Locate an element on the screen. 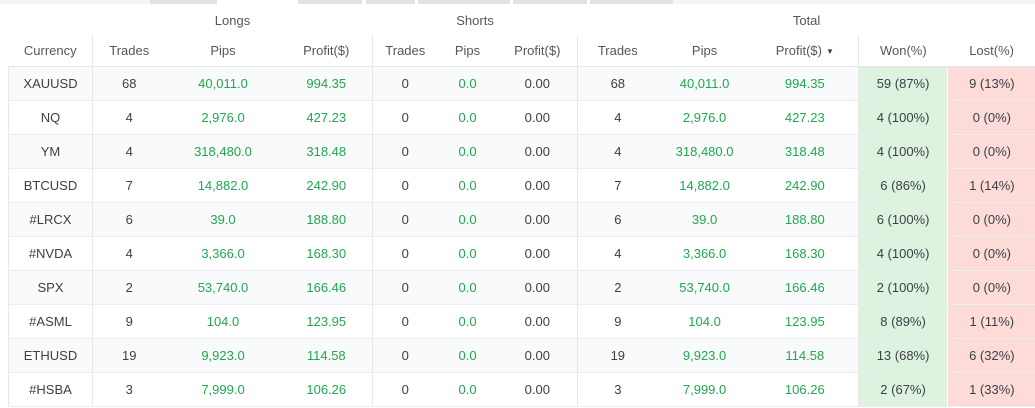 Image resolution: width=1035 pixels, height=408 pixels. cell-total-trades: 19 is located at coordinates (617, 355).